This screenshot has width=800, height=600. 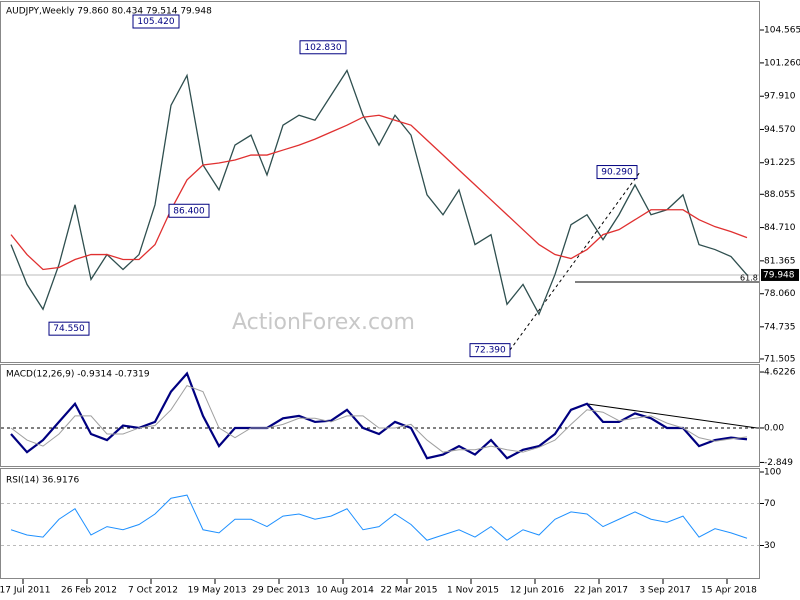 I want to click on annotation-label: 102.830, so click(x=322, y=48).